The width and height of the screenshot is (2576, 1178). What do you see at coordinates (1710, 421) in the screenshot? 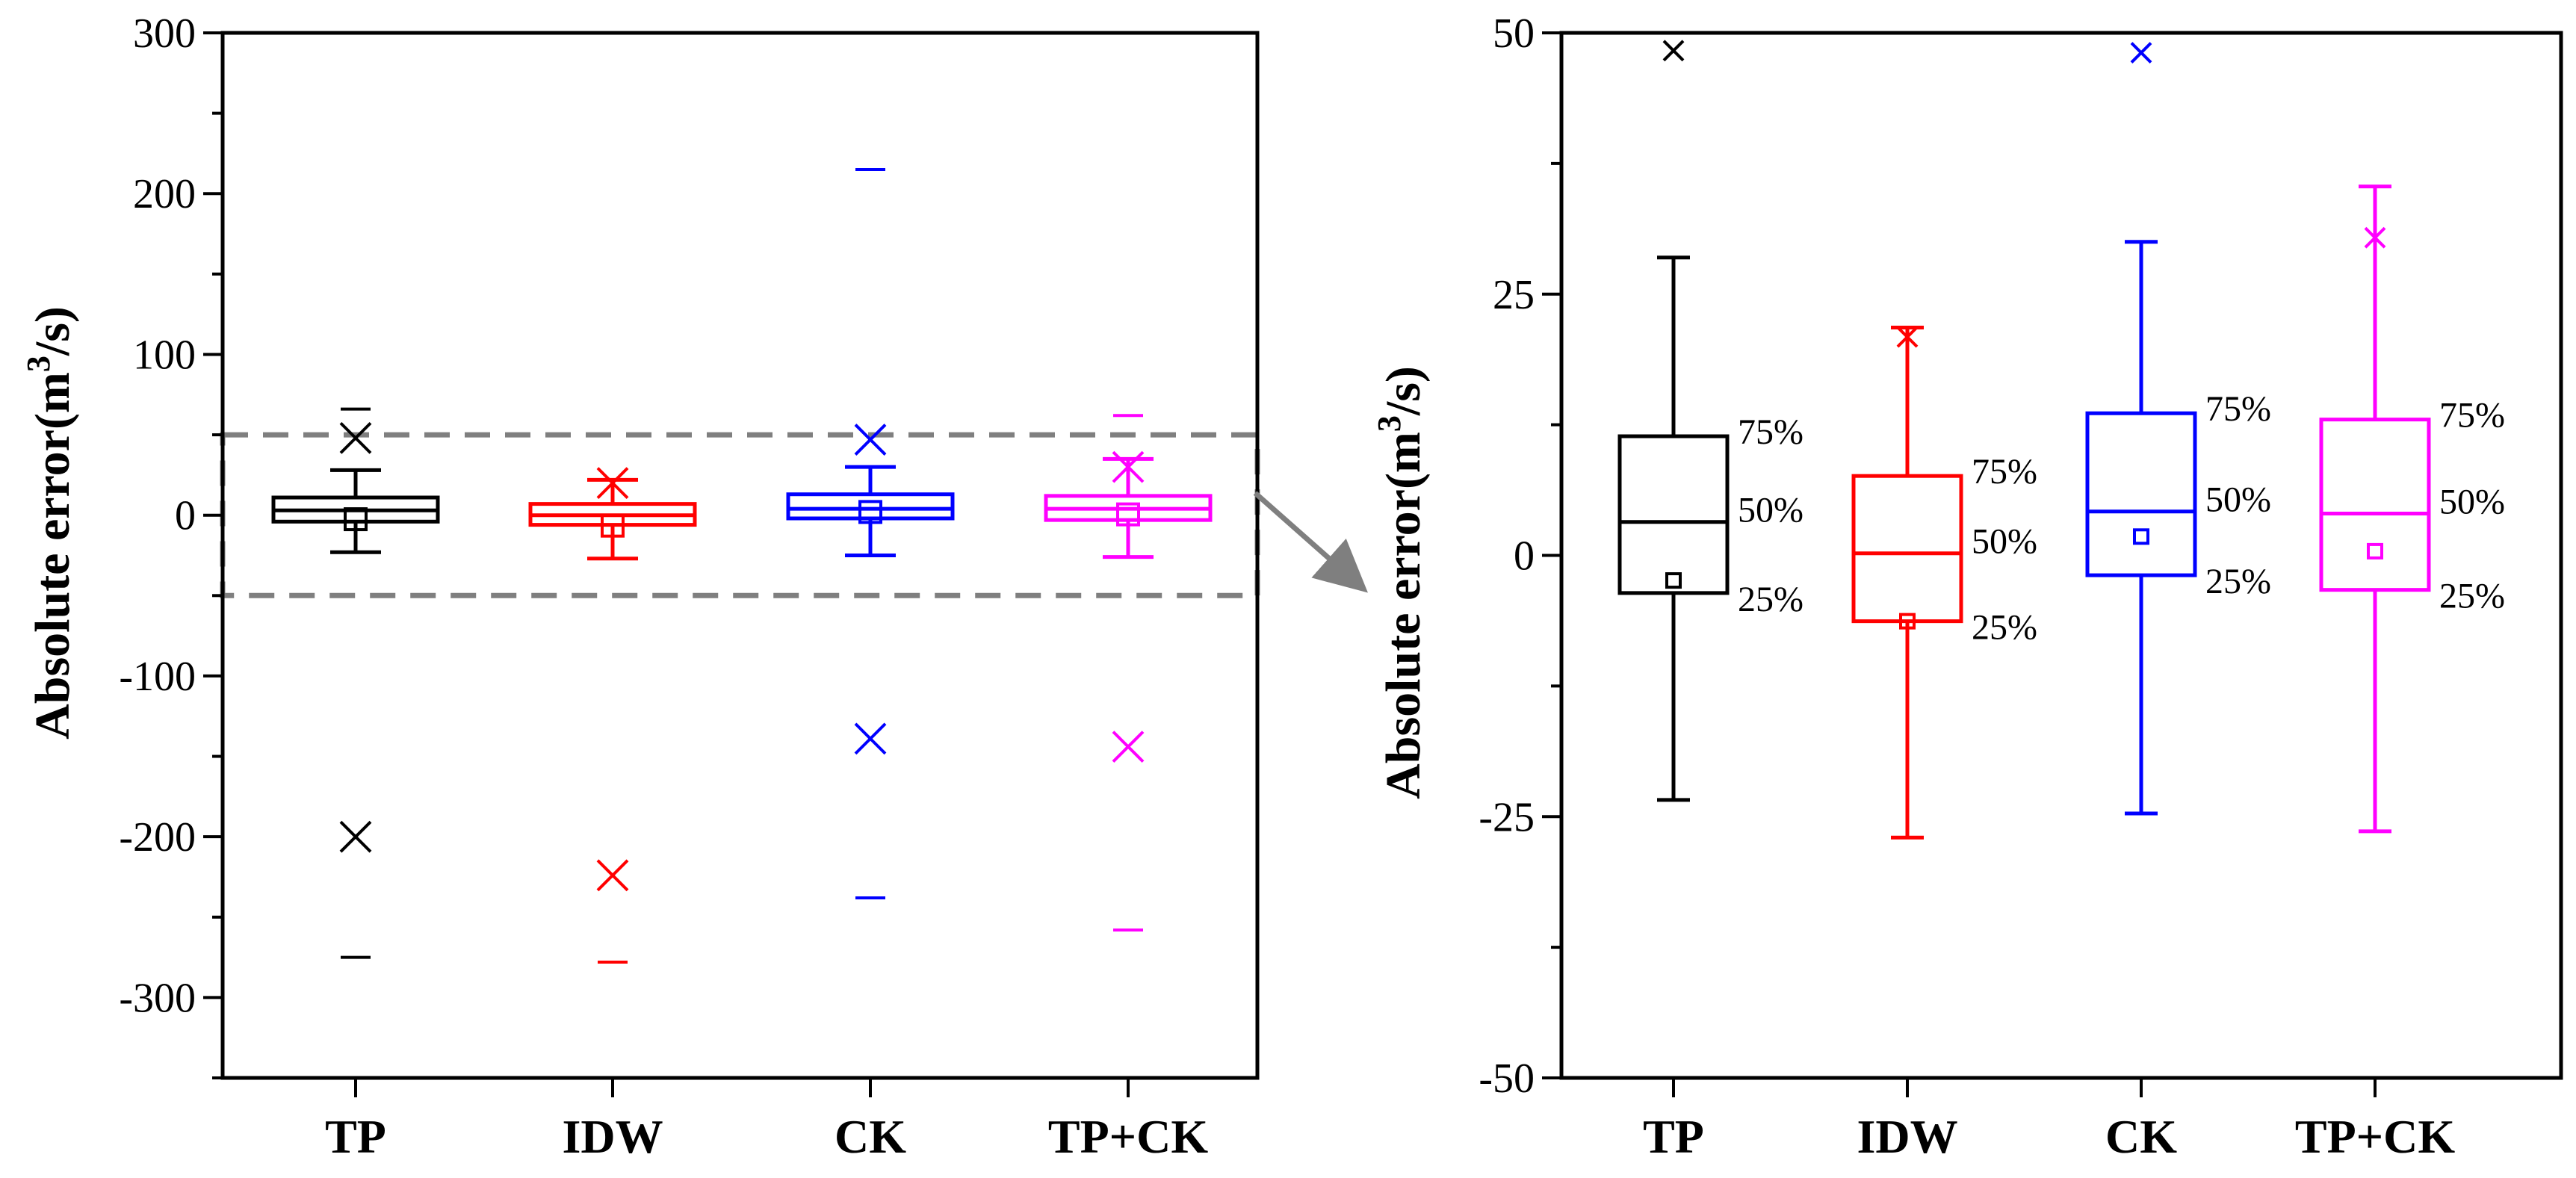
I see `box-tp: 75% 50% 25%` at bounding box center [1710, 421].